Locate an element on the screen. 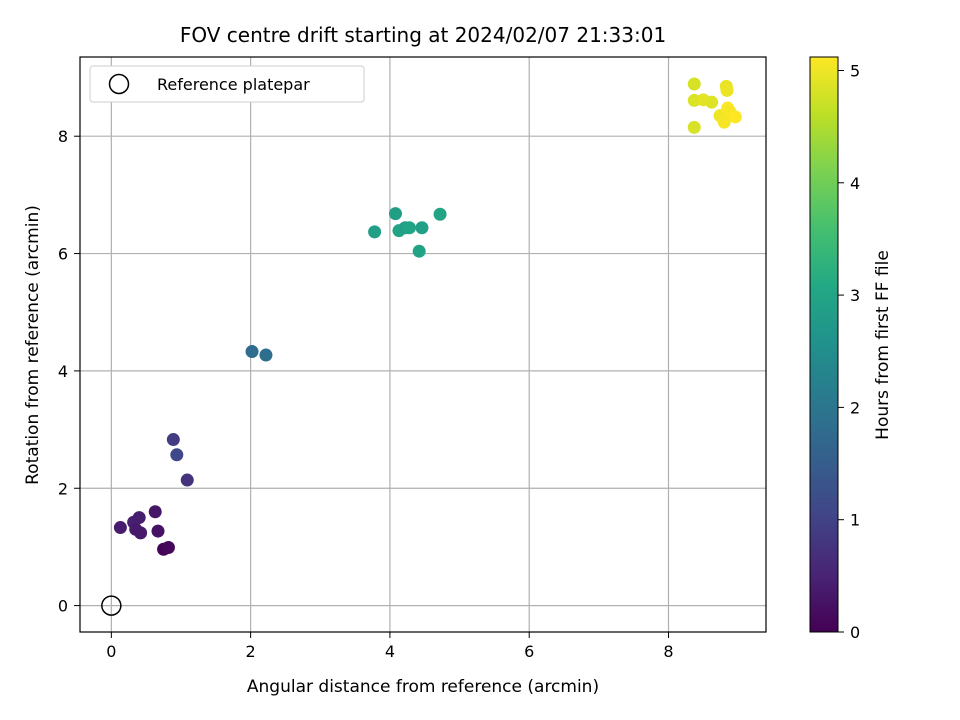  colorbar-ticks: 0 1 2 3 4 5 is located at coordinates (849, 351).